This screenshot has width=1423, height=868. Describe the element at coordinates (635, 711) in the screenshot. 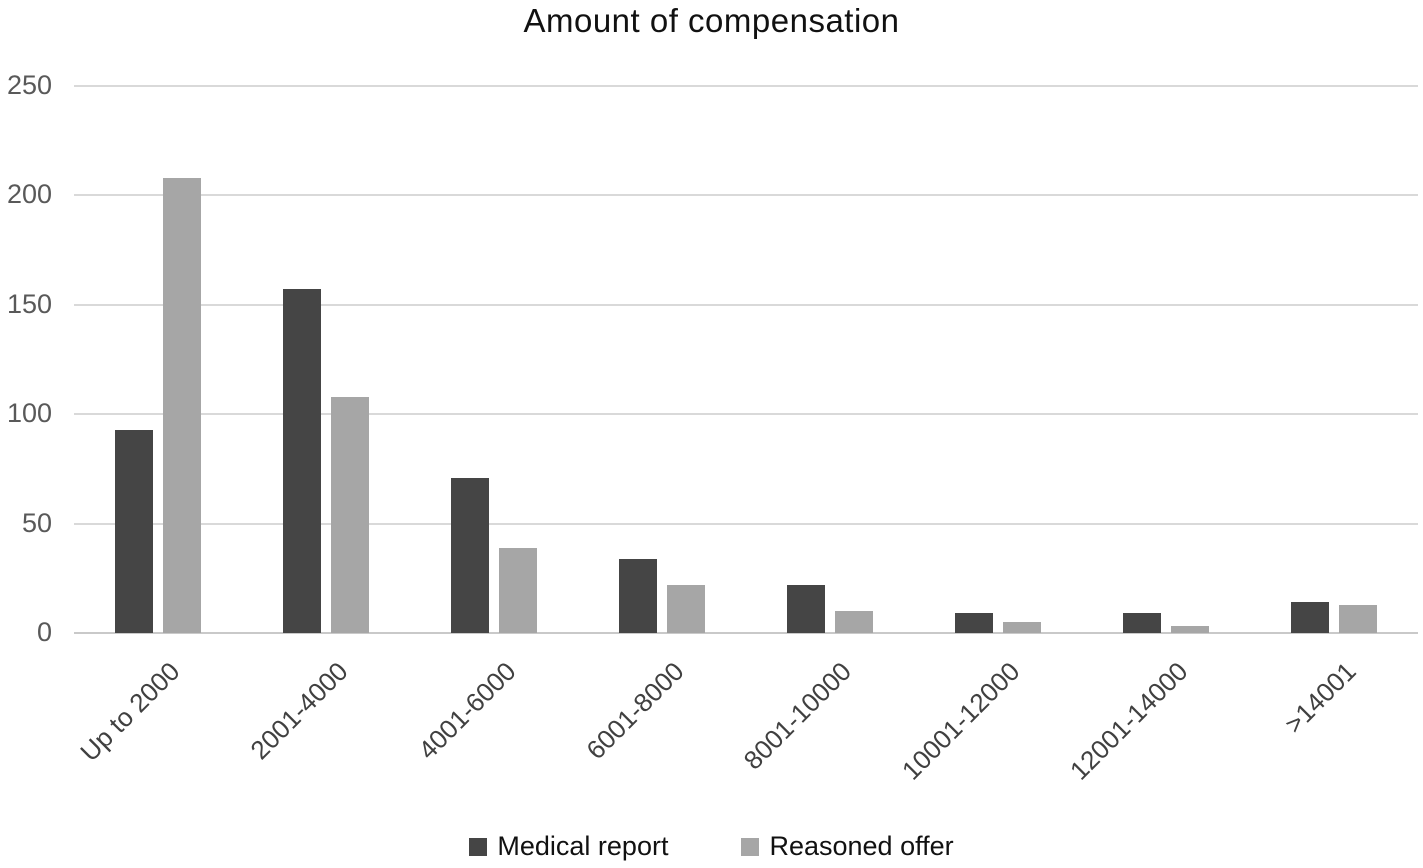

I see `x-category-label: 6001-8000` at that location.